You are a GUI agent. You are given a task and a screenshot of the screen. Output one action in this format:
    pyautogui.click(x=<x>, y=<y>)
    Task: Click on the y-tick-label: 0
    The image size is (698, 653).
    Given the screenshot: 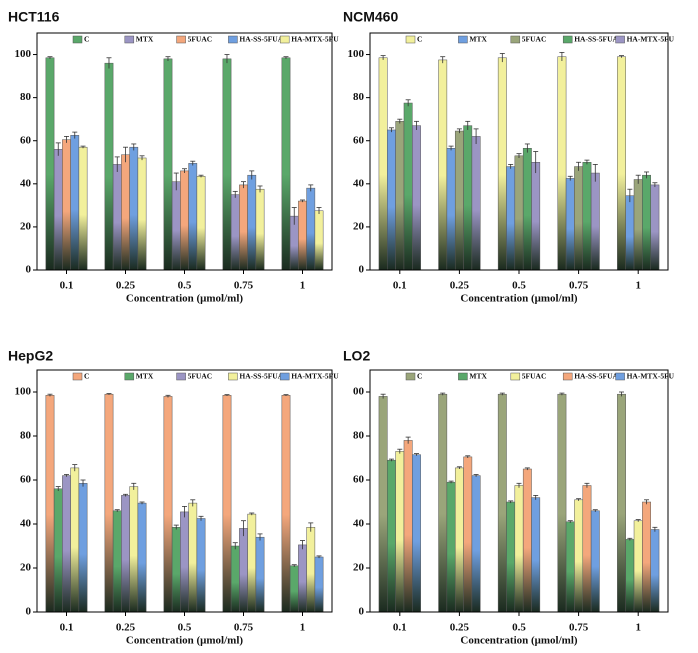 What is the action you would take?
    pyautogui.click(x=29, y=270)
    